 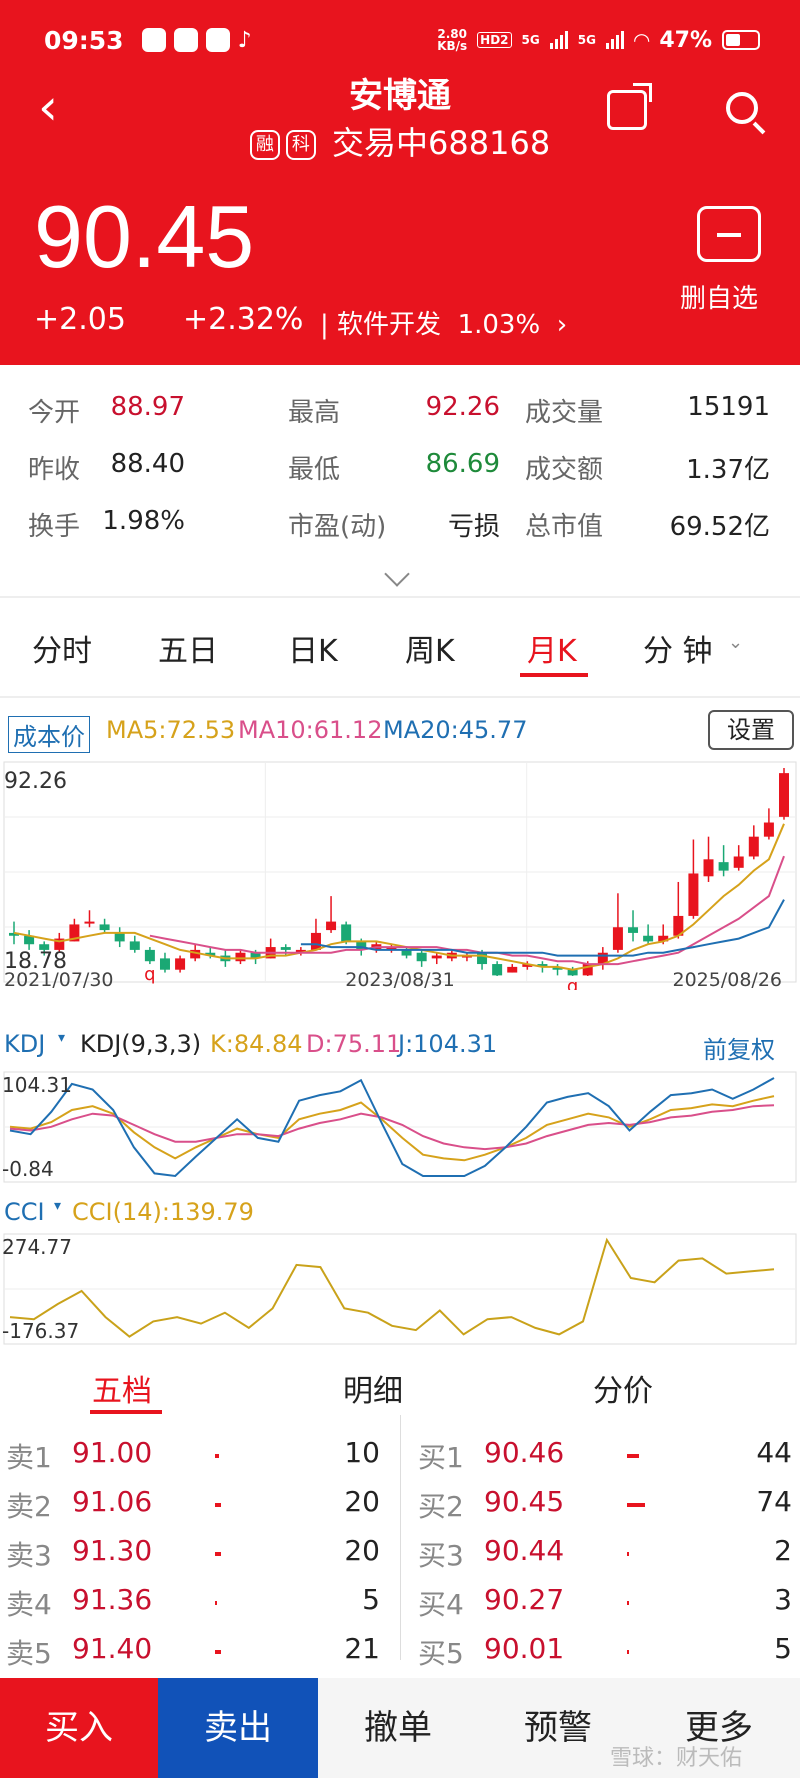 I want to click on kdj-selector: KDJ, so click(x=25, y=1044).